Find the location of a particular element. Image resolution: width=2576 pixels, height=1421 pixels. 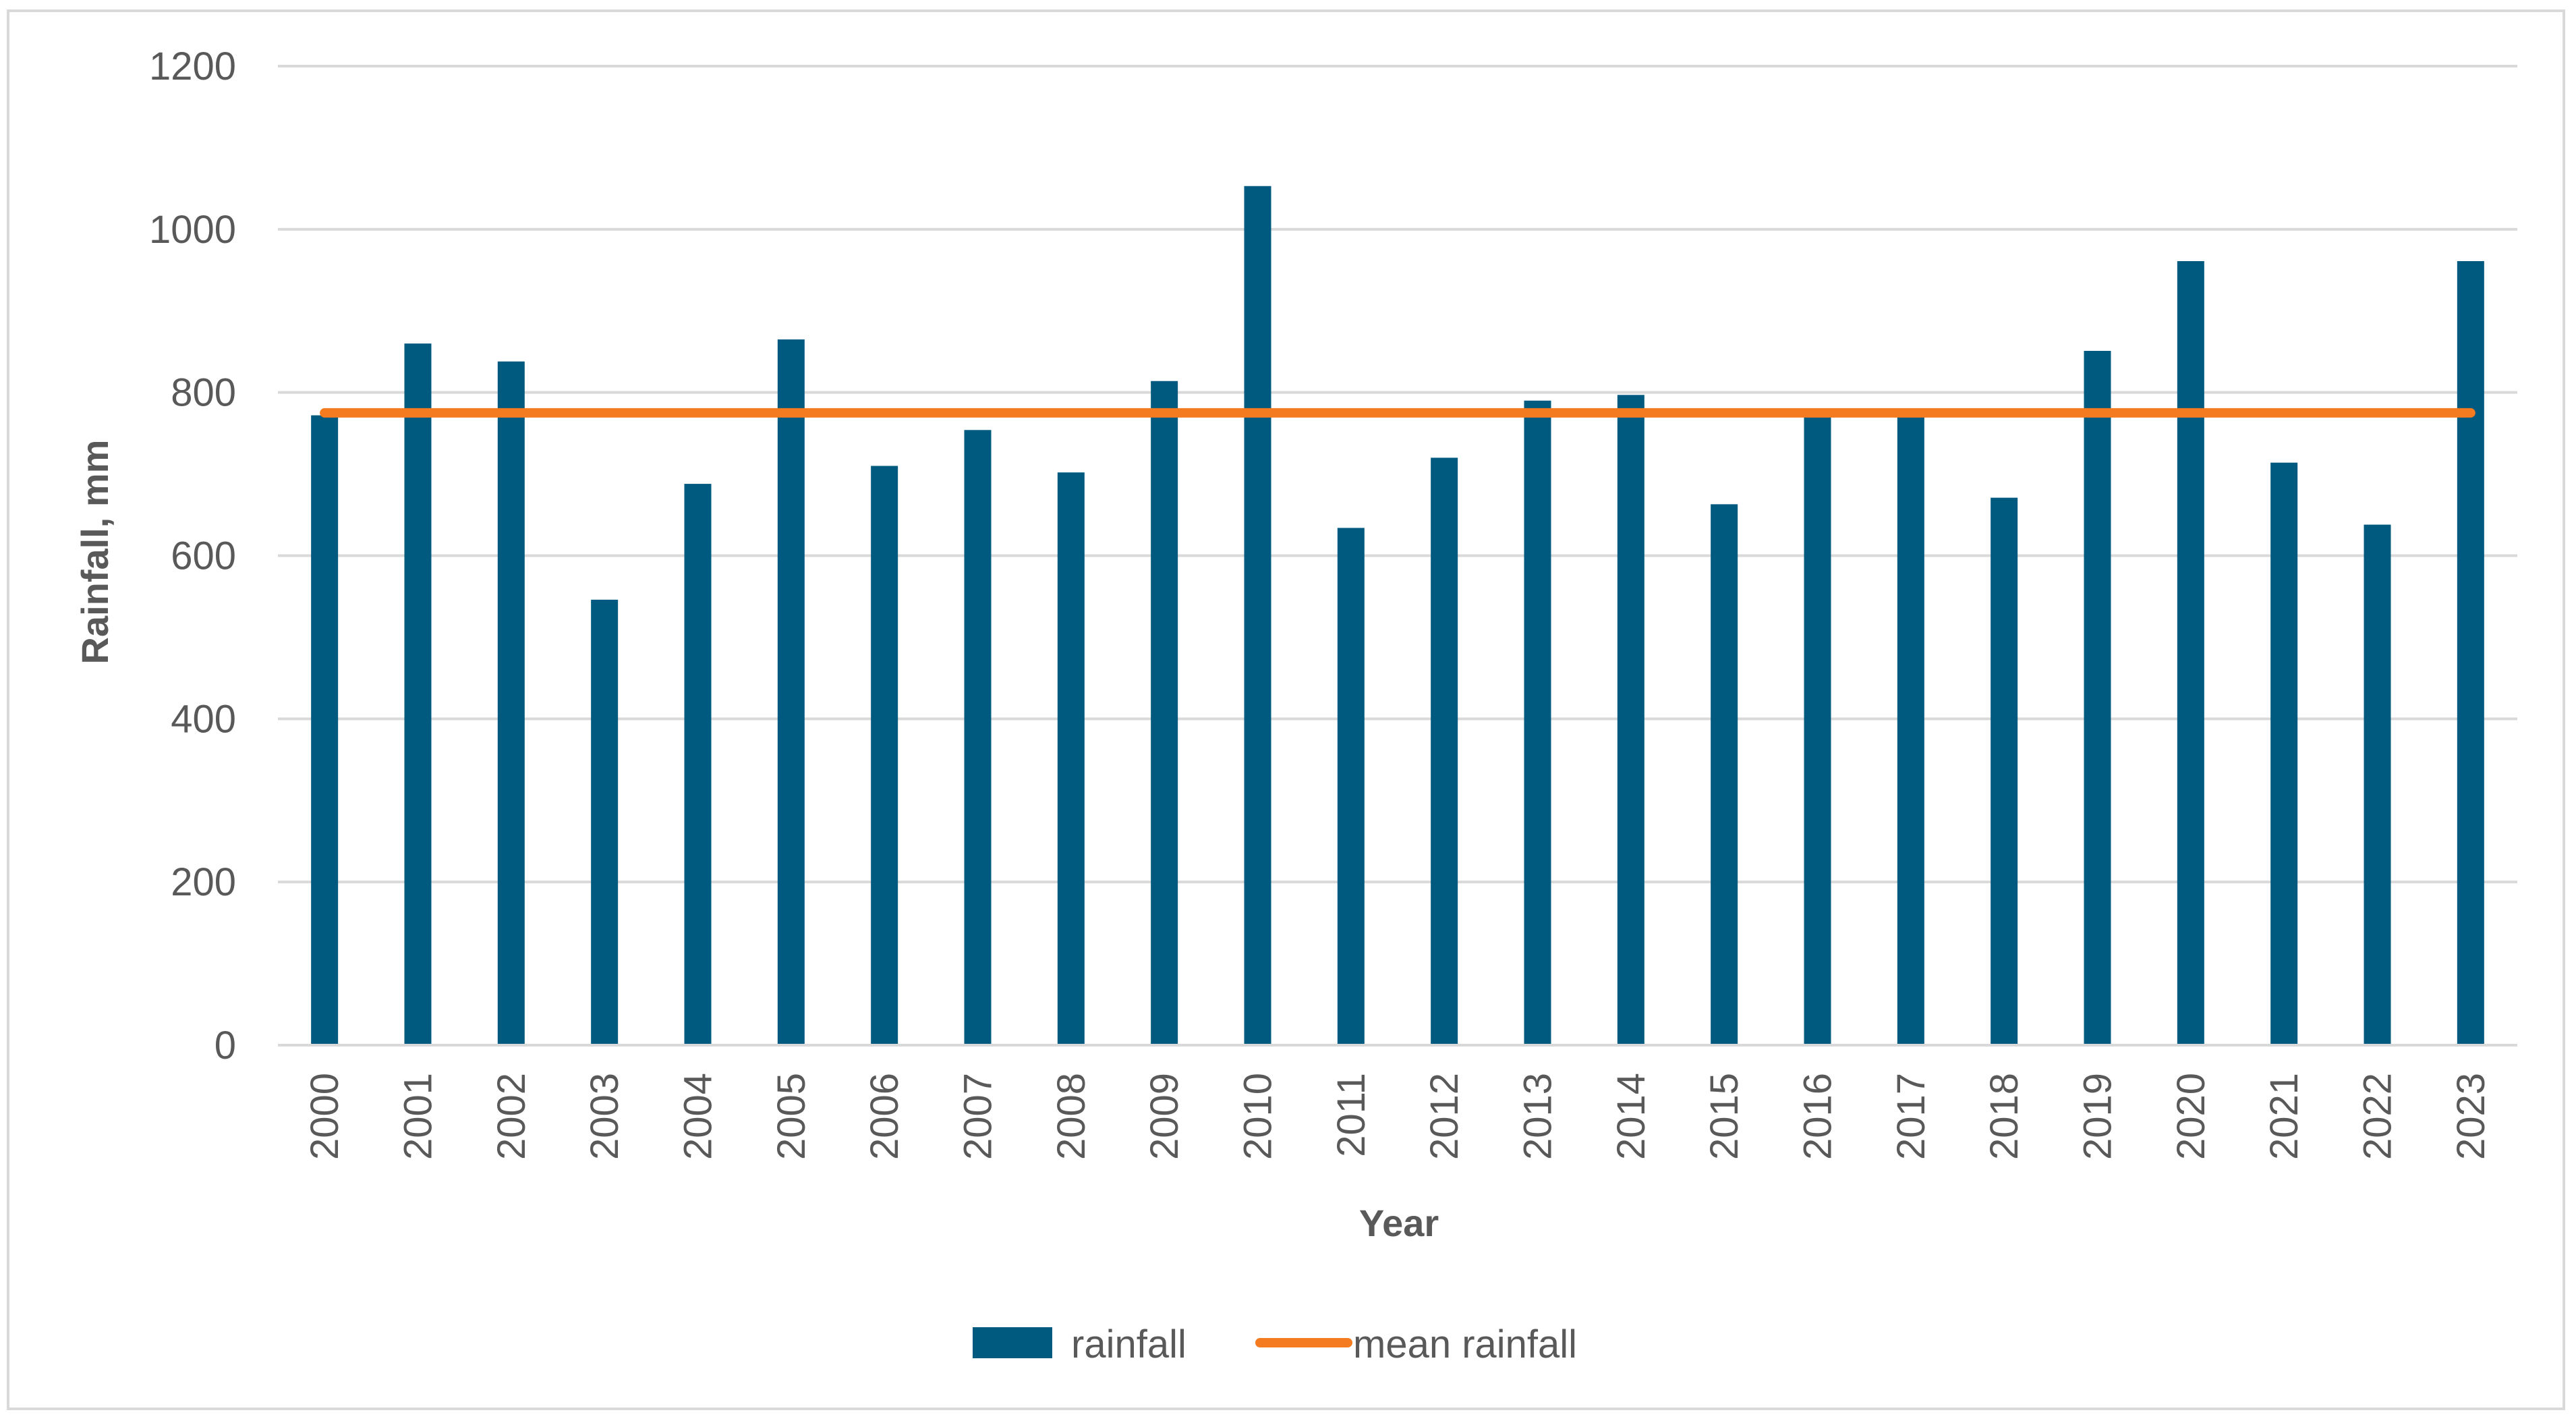

bar-2000 is located at coordinates (325, 730).